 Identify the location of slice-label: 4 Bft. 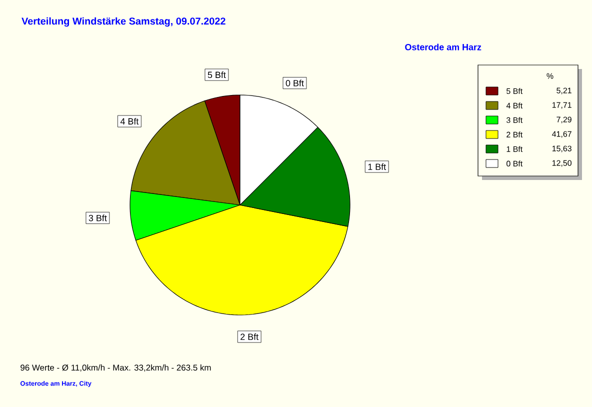
(129, 121).